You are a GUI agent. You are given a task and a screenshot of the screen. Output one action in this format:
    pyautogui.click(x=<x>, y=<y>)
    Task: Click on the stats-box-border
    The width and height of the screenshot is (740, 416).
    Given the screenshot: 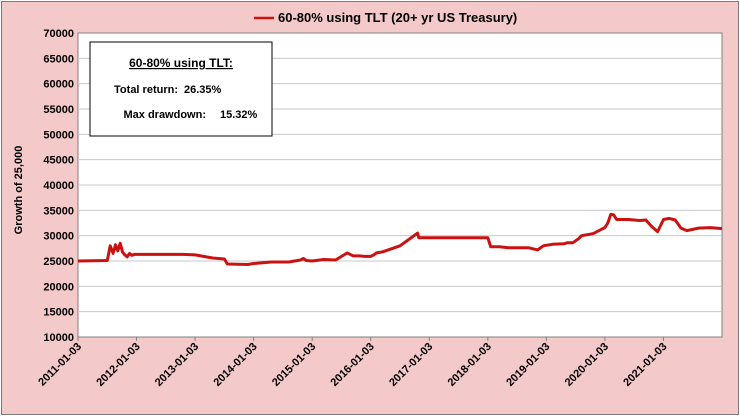 What is the action you would take?
    pyautogui.click(x=181, y=89)
    